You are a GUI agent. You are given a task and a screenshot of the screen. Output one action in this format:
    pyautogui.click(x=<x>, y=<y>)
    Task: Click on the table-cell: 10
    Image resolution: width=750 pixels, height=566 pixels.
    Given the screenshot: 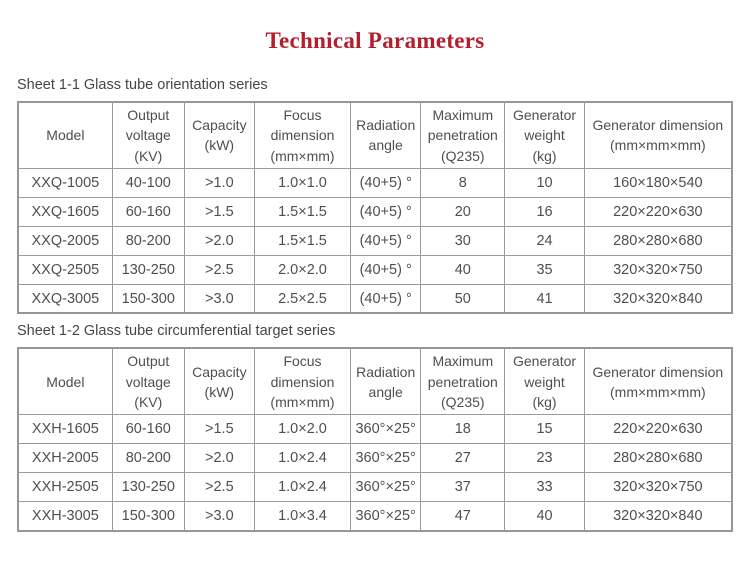 What is the action you would take?
    pyautogui.click(x=544, y=182)
    